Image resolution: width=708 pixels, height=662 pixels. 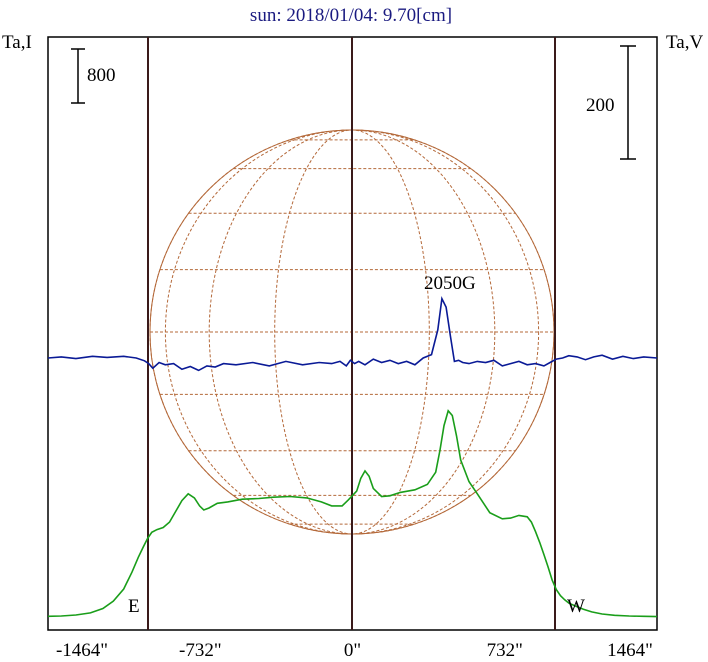 What do you see at coordinates (352, 334) in the screenshot?
I see `series-line-polarization` at bounding box center [352, 334].